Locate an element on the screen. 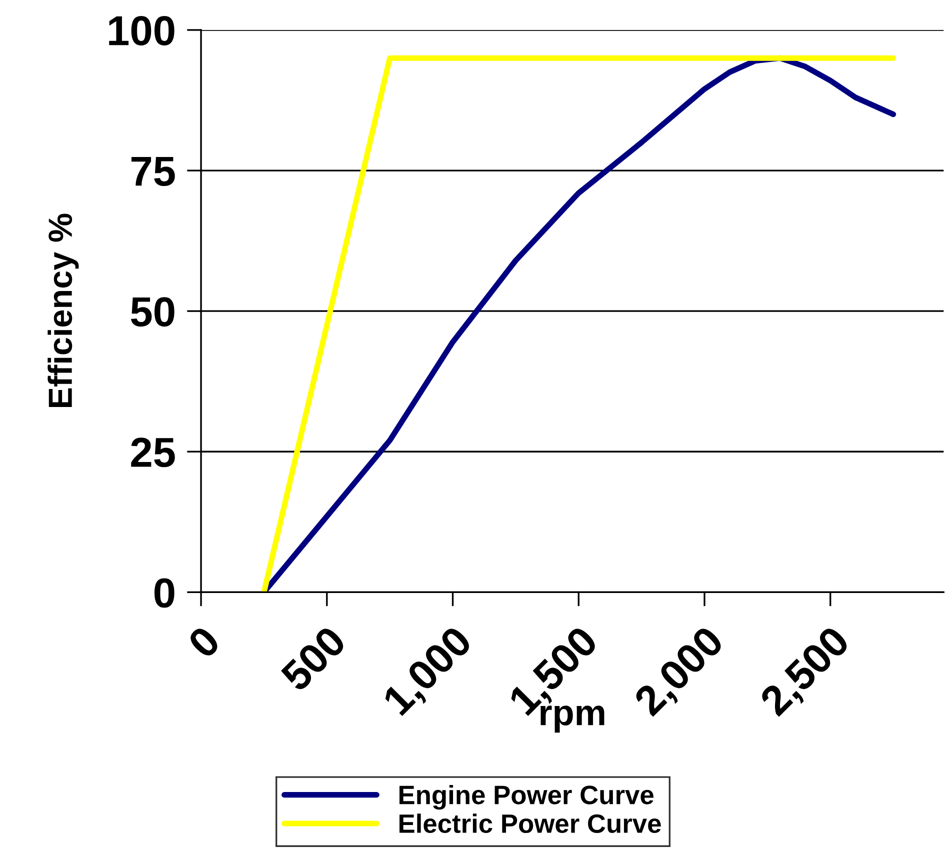 Image resolution: width=946 pixels, height=857 pixels. y-tick-label: 50 is located at coordinates (152, 312).